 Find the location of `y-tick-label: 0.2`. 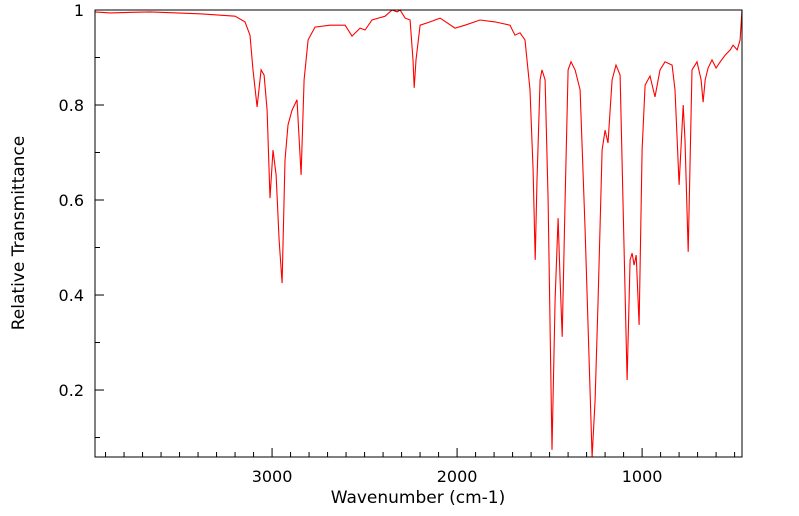

y-tick-label: 0.2 is located at coordinates (71, 390).